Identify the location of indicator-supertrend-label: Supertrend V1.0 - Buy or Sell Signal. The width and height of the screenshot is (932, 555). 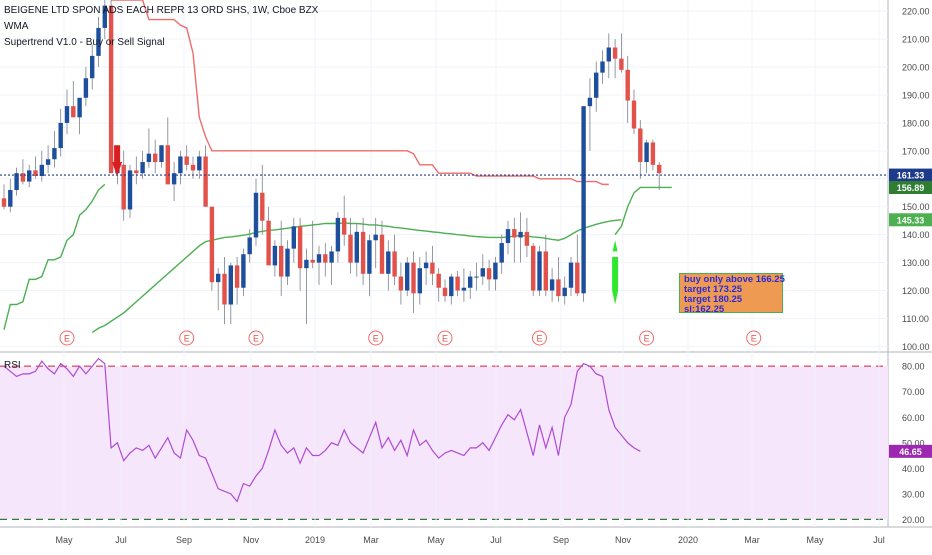
(84, 42).